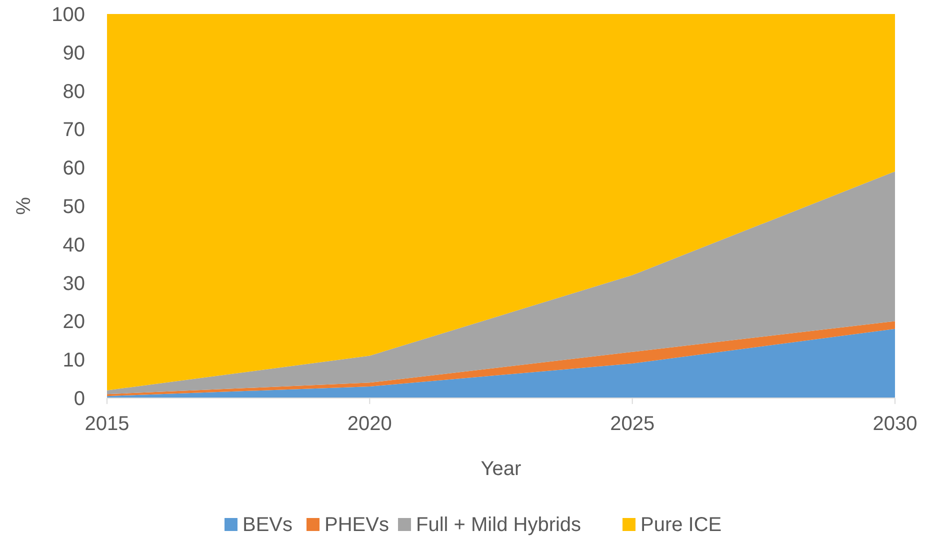 The width and height of the screenshot is (927, 545). I want to click on y-tick-label: 10, so click(73, 361).